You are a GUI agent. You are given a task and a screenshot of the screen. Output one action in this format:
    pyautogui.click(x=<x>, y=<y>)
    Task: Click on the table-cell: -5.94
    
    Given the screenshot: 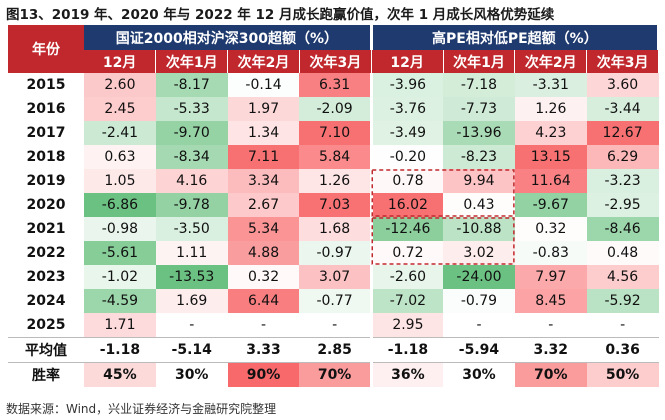 What is the action you would take?
    pyautogui.click(x=479, y=350)
    